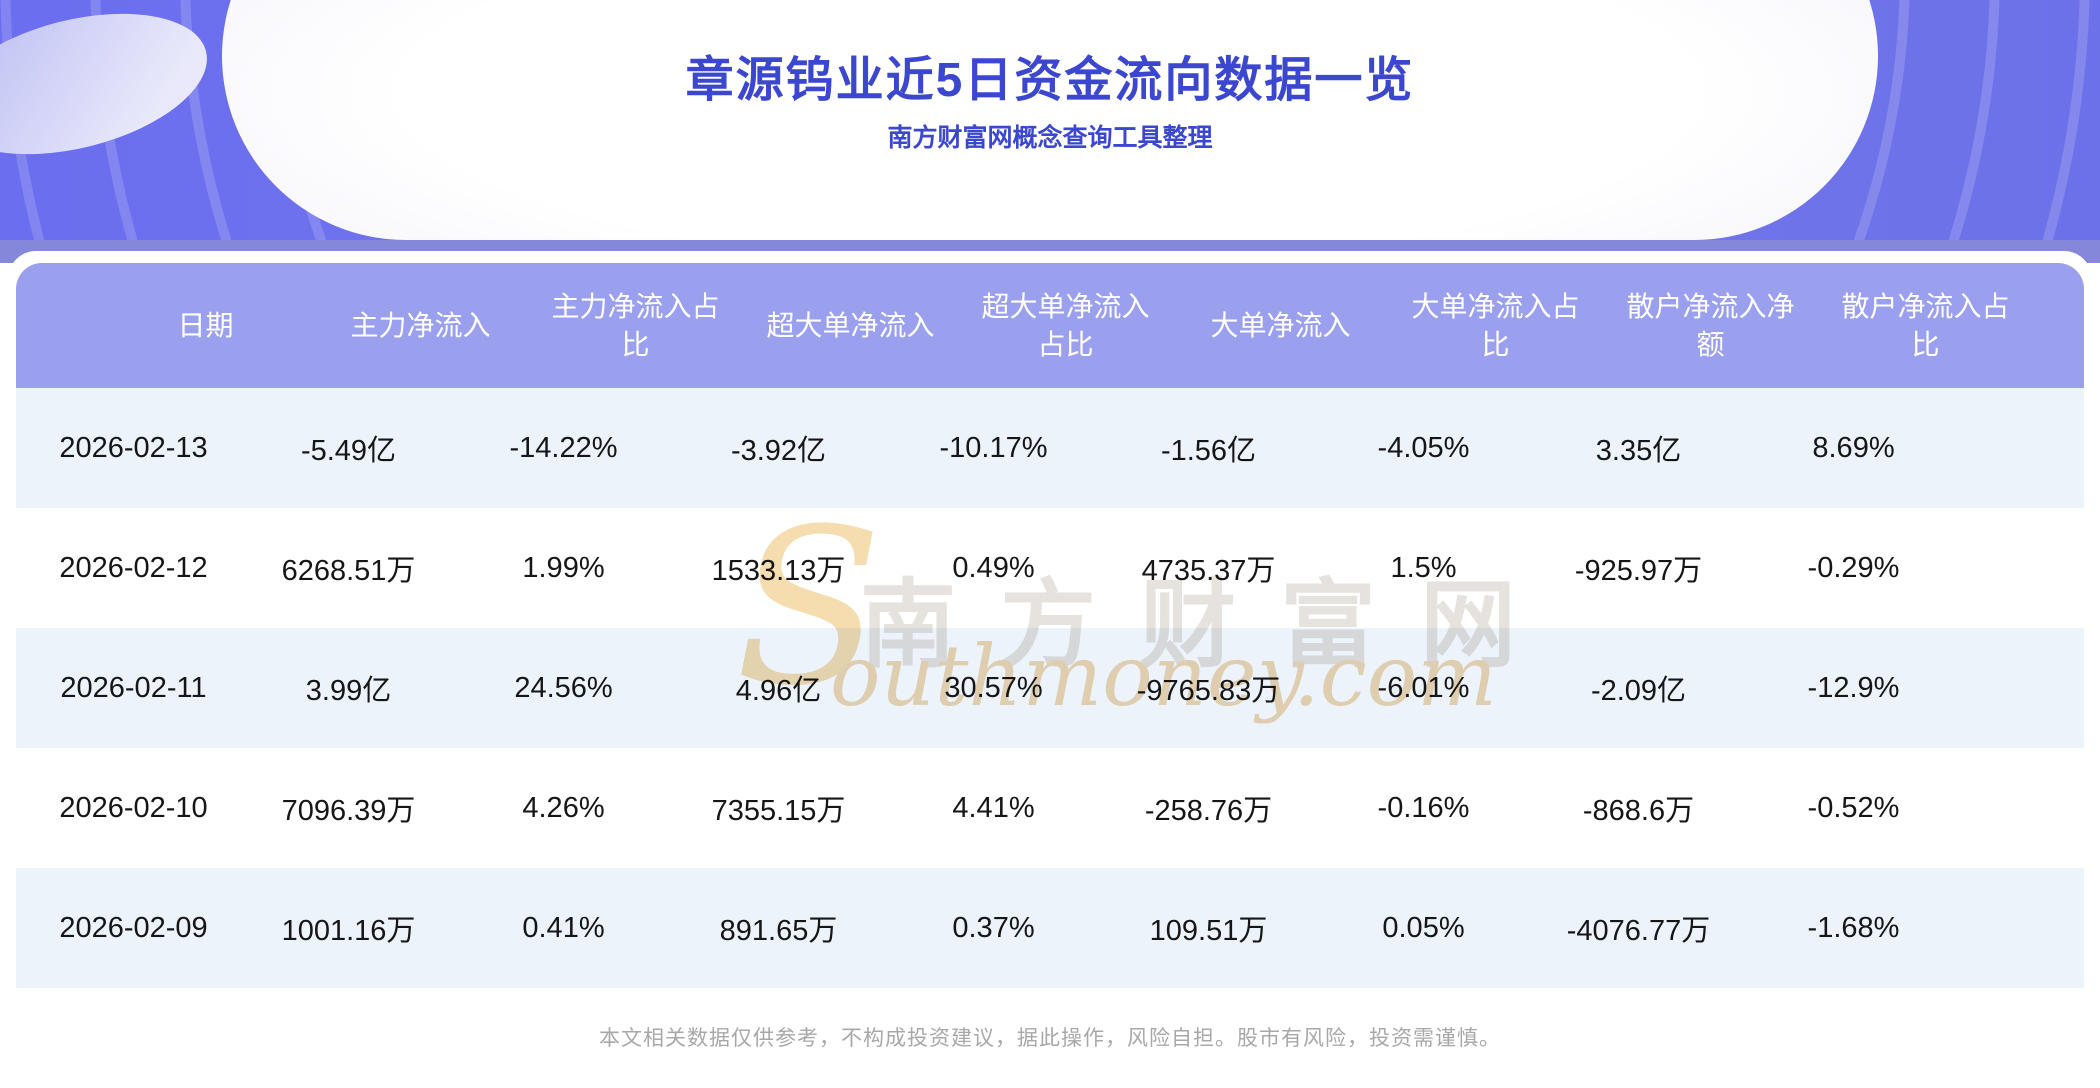  Describe the element at coordinates (1710, 325) in the screenshot. I see `column-header: 散户净流入净额` at that location.